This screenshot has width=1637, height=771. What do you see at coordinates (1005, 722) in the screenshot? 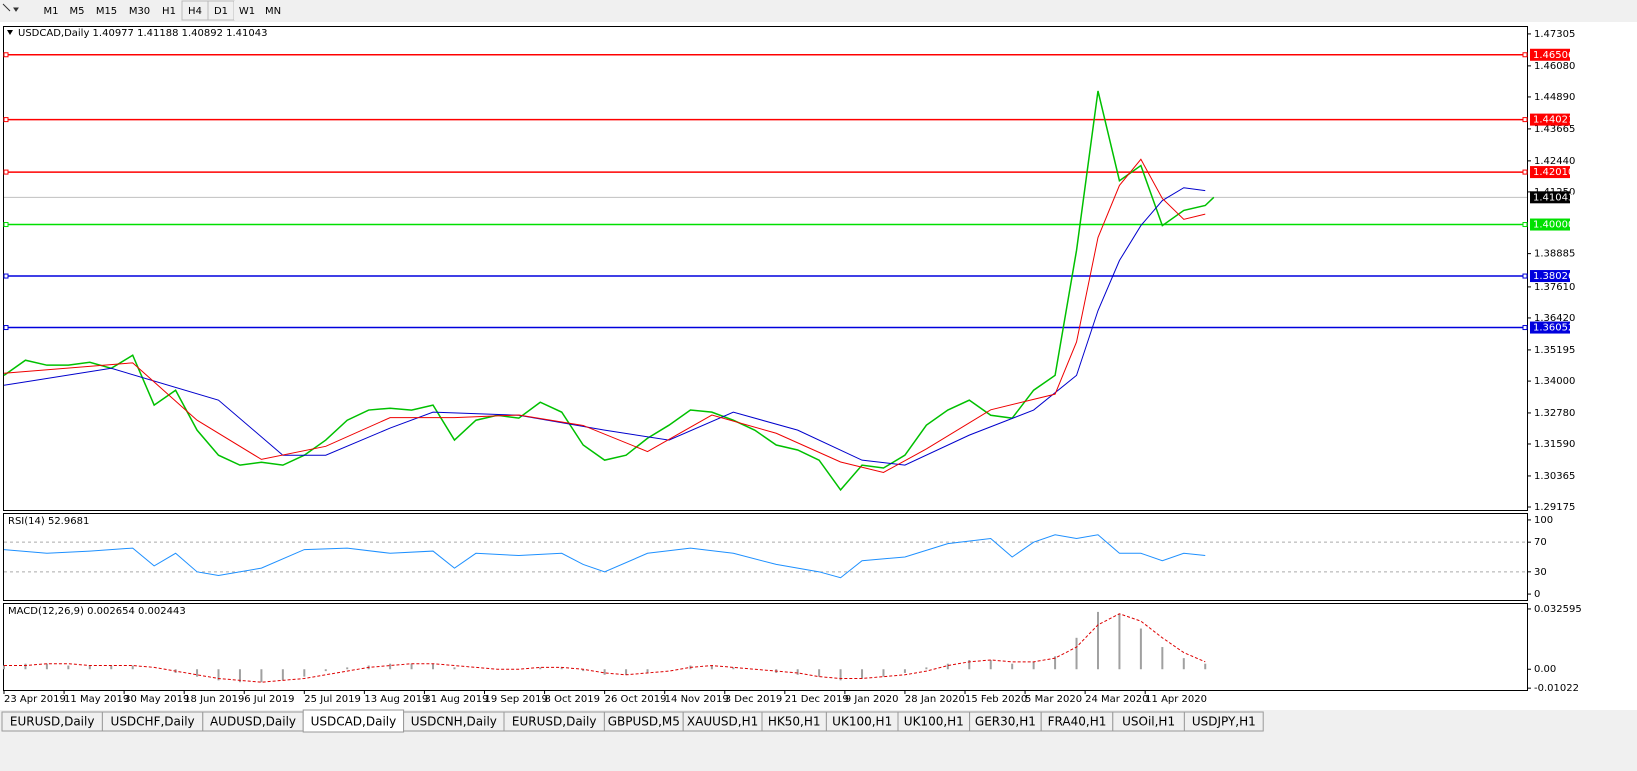
I see `tab-label: GER30,H1` at bounding box center [1005, 722].